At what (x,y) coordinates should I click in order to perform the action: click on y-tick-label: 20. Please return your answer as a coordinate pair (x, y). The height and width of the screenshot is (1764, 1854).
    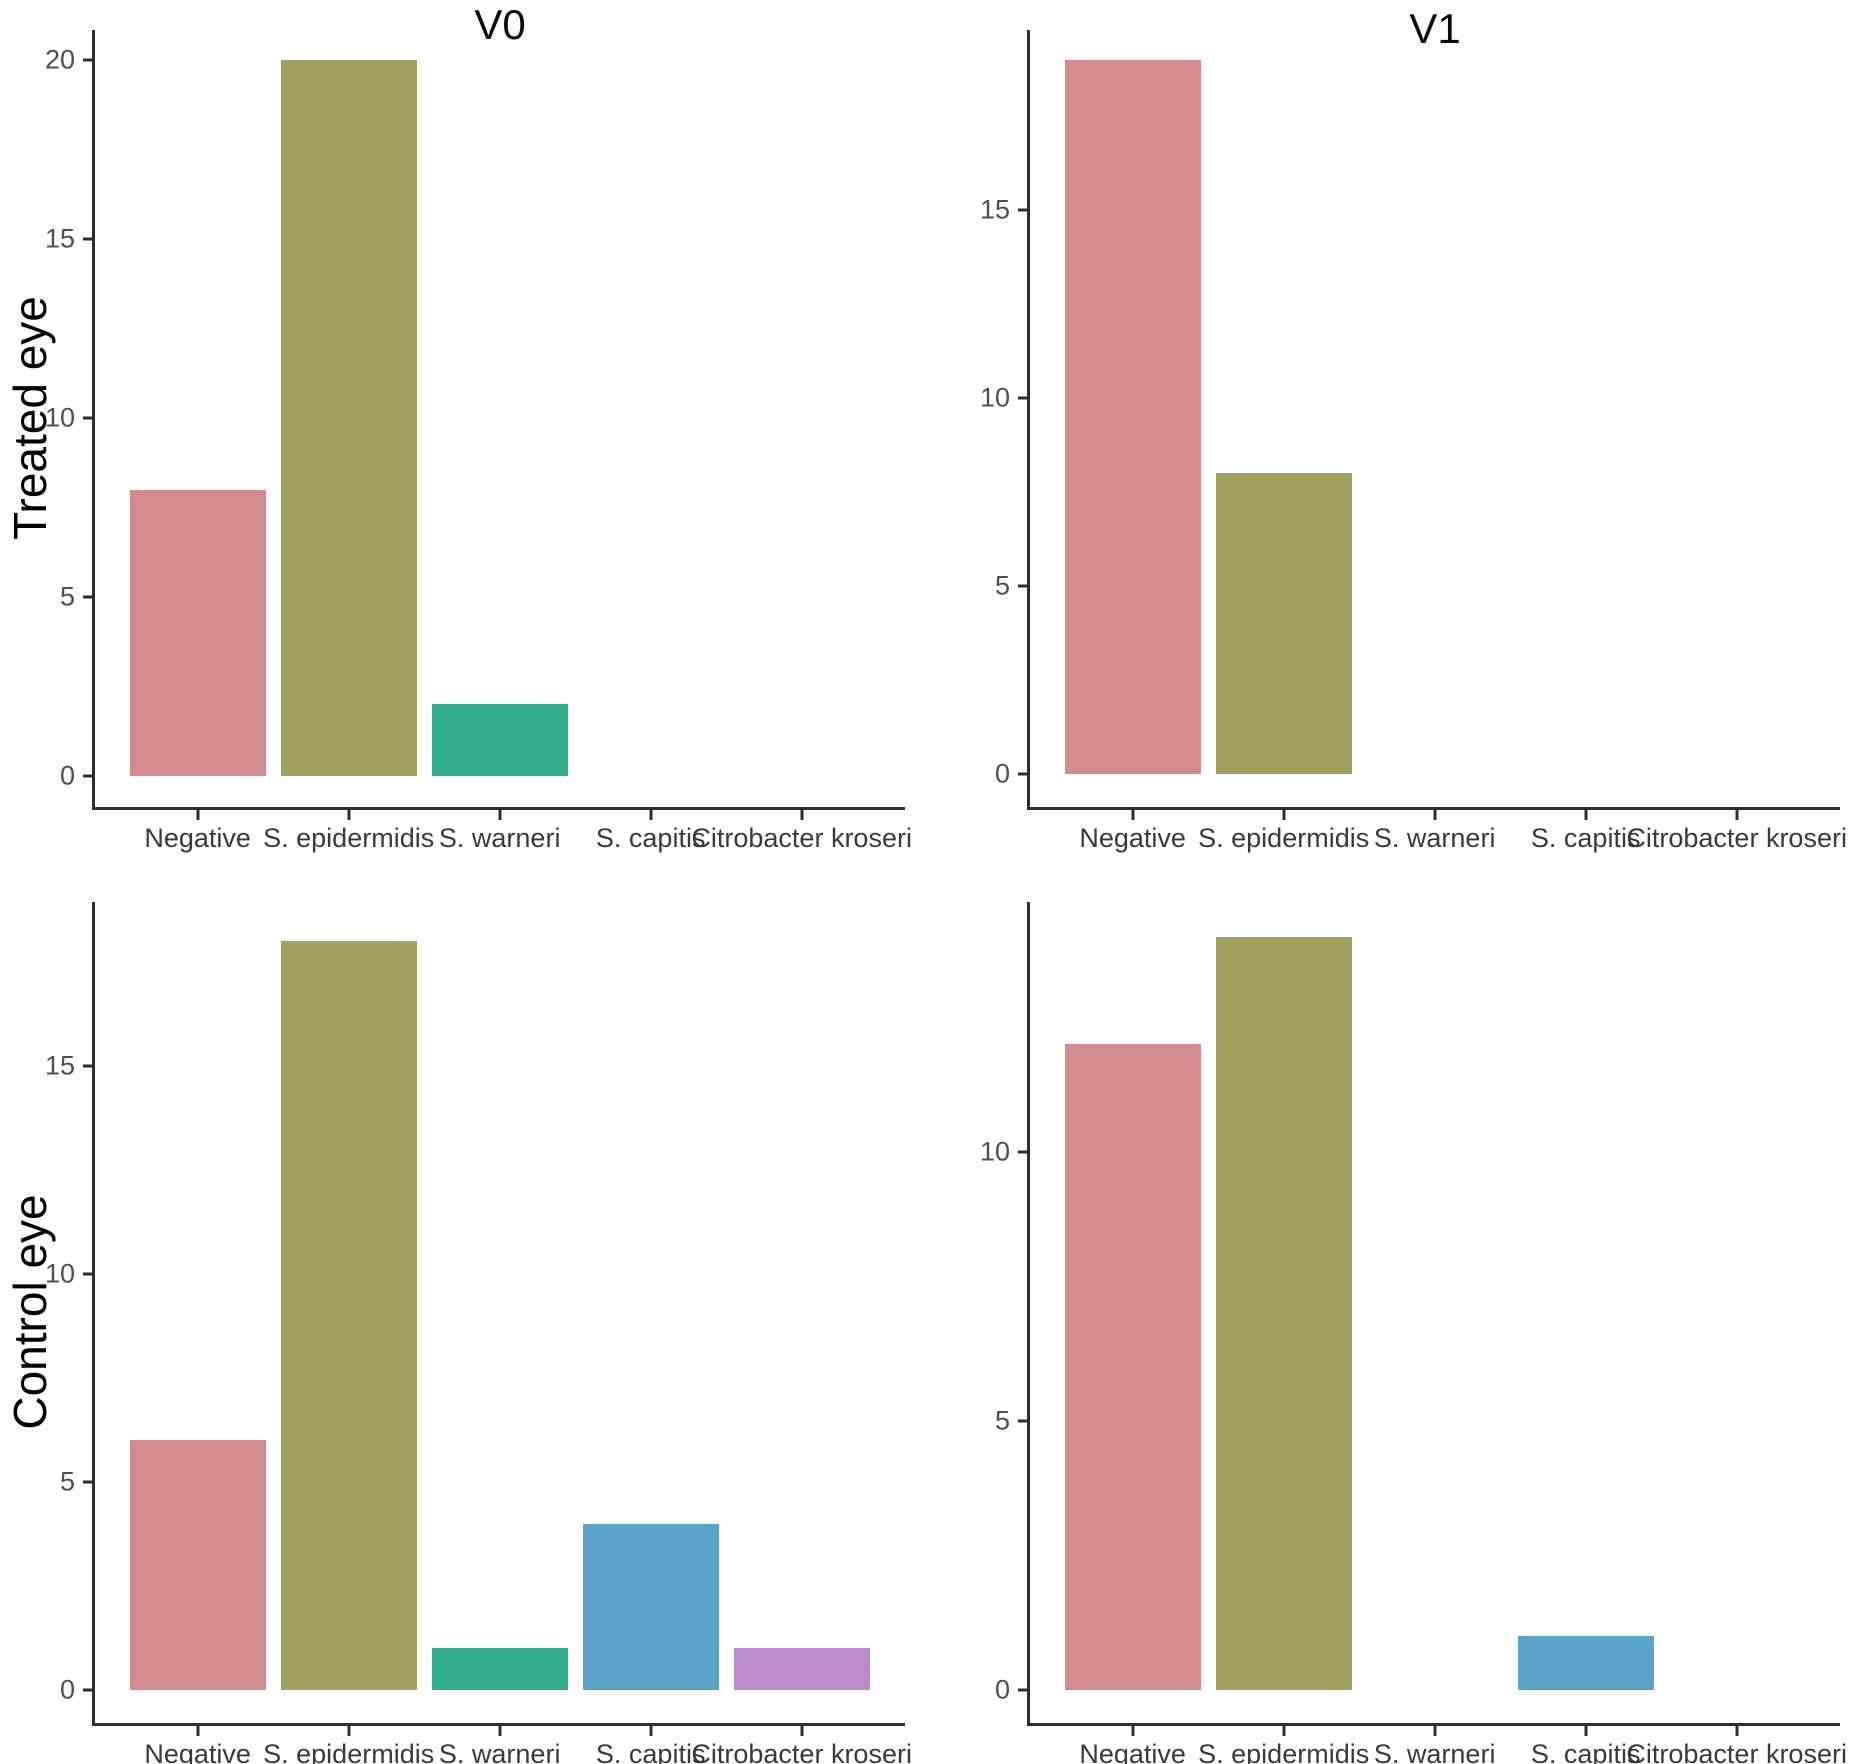
    Looking at the image, I should click on (59, 59).